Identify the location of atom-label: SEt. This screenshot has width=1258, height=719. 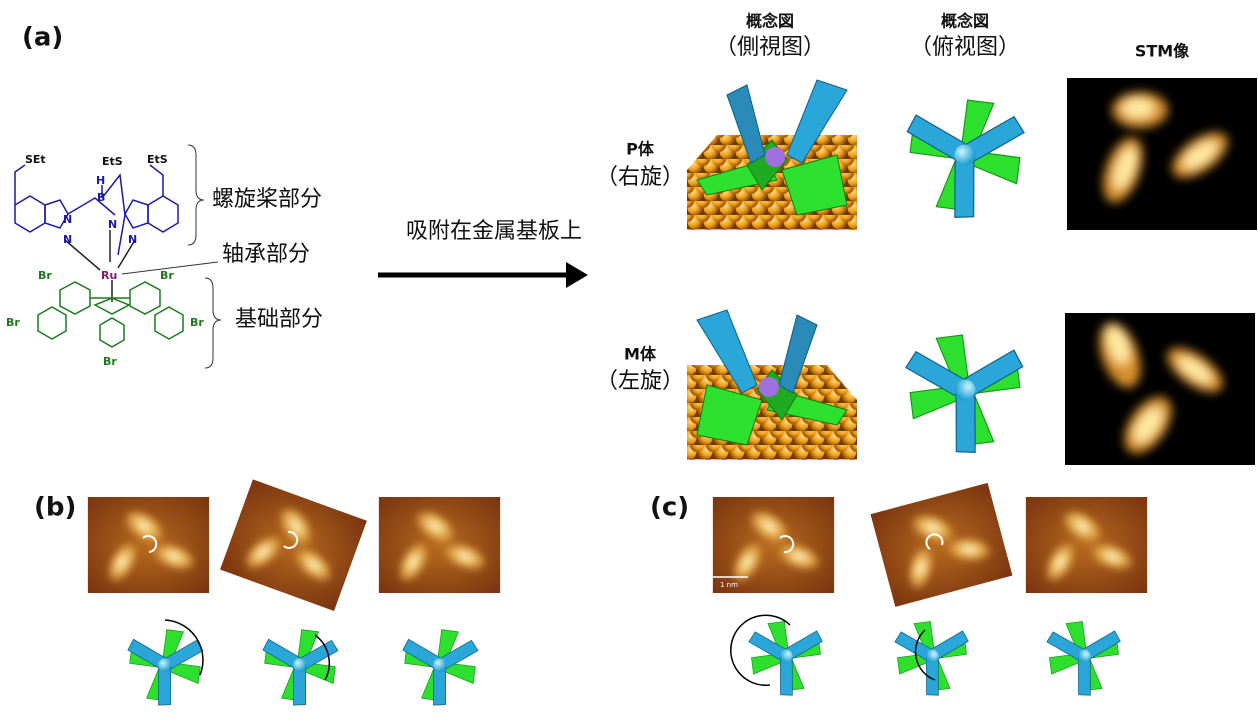
(35, 159).